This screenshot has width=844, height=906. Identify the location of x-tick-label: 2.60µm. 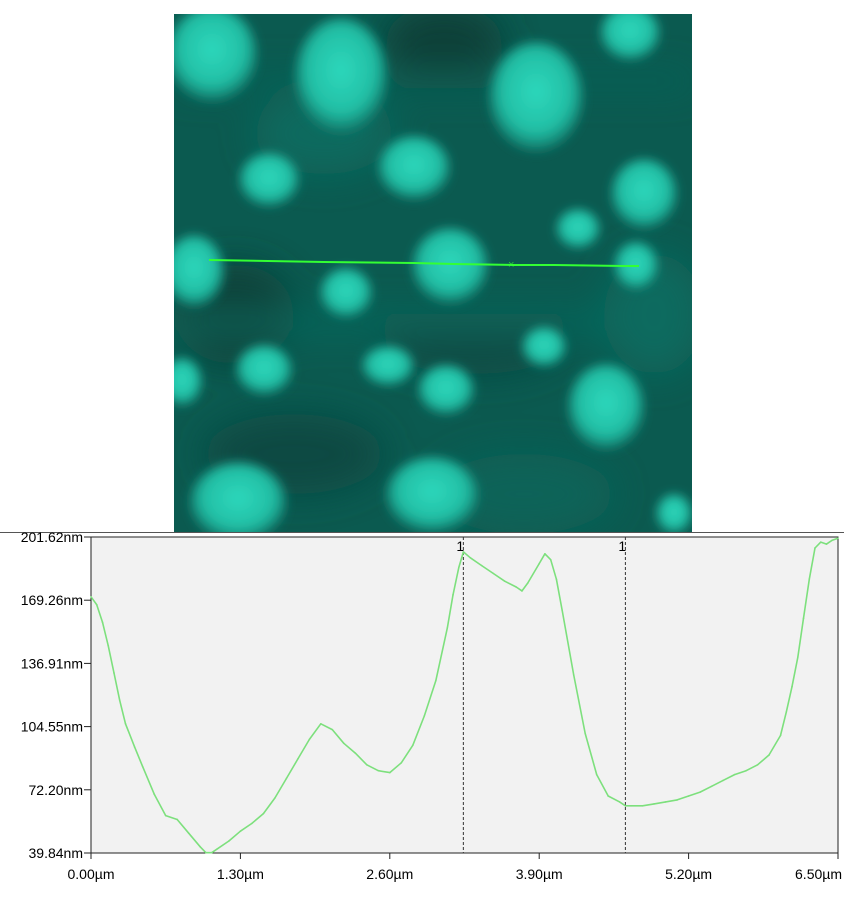
(389, 874).